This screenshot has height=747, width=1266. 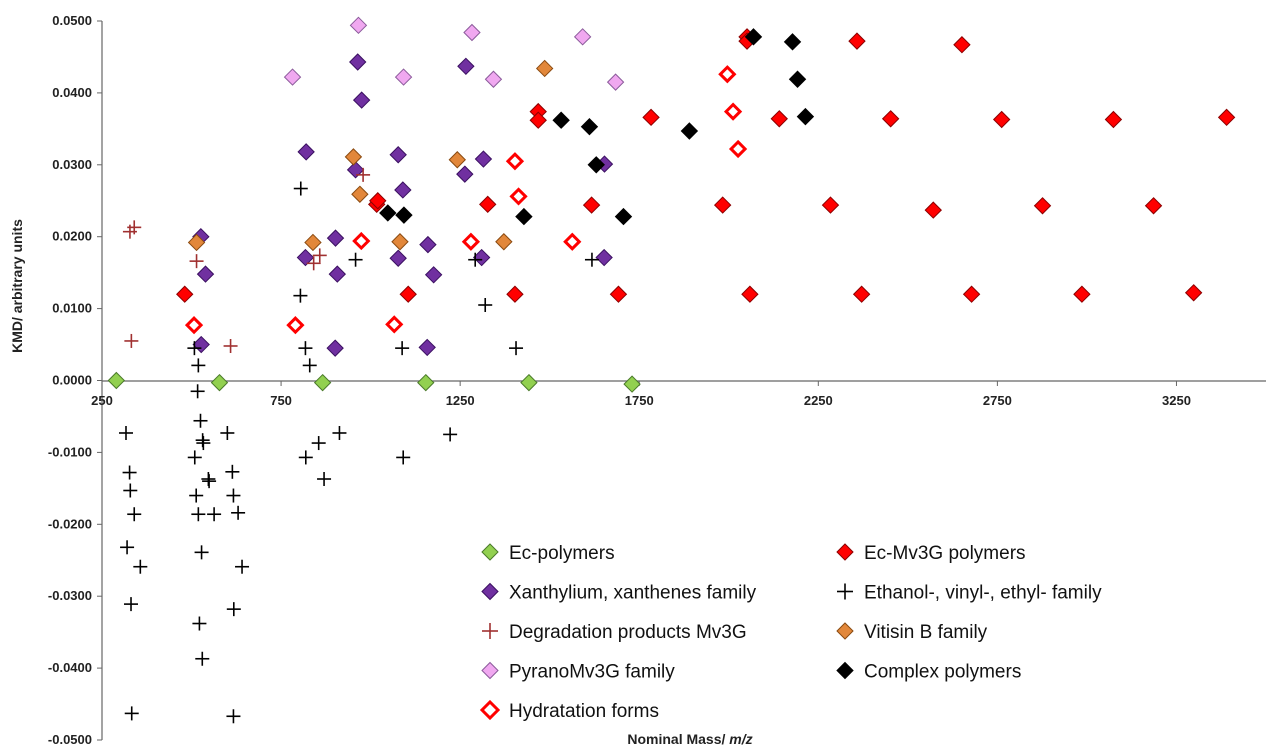 I want to click on legend-item: Degradation products Mv3G, so click(x=614, y=632).